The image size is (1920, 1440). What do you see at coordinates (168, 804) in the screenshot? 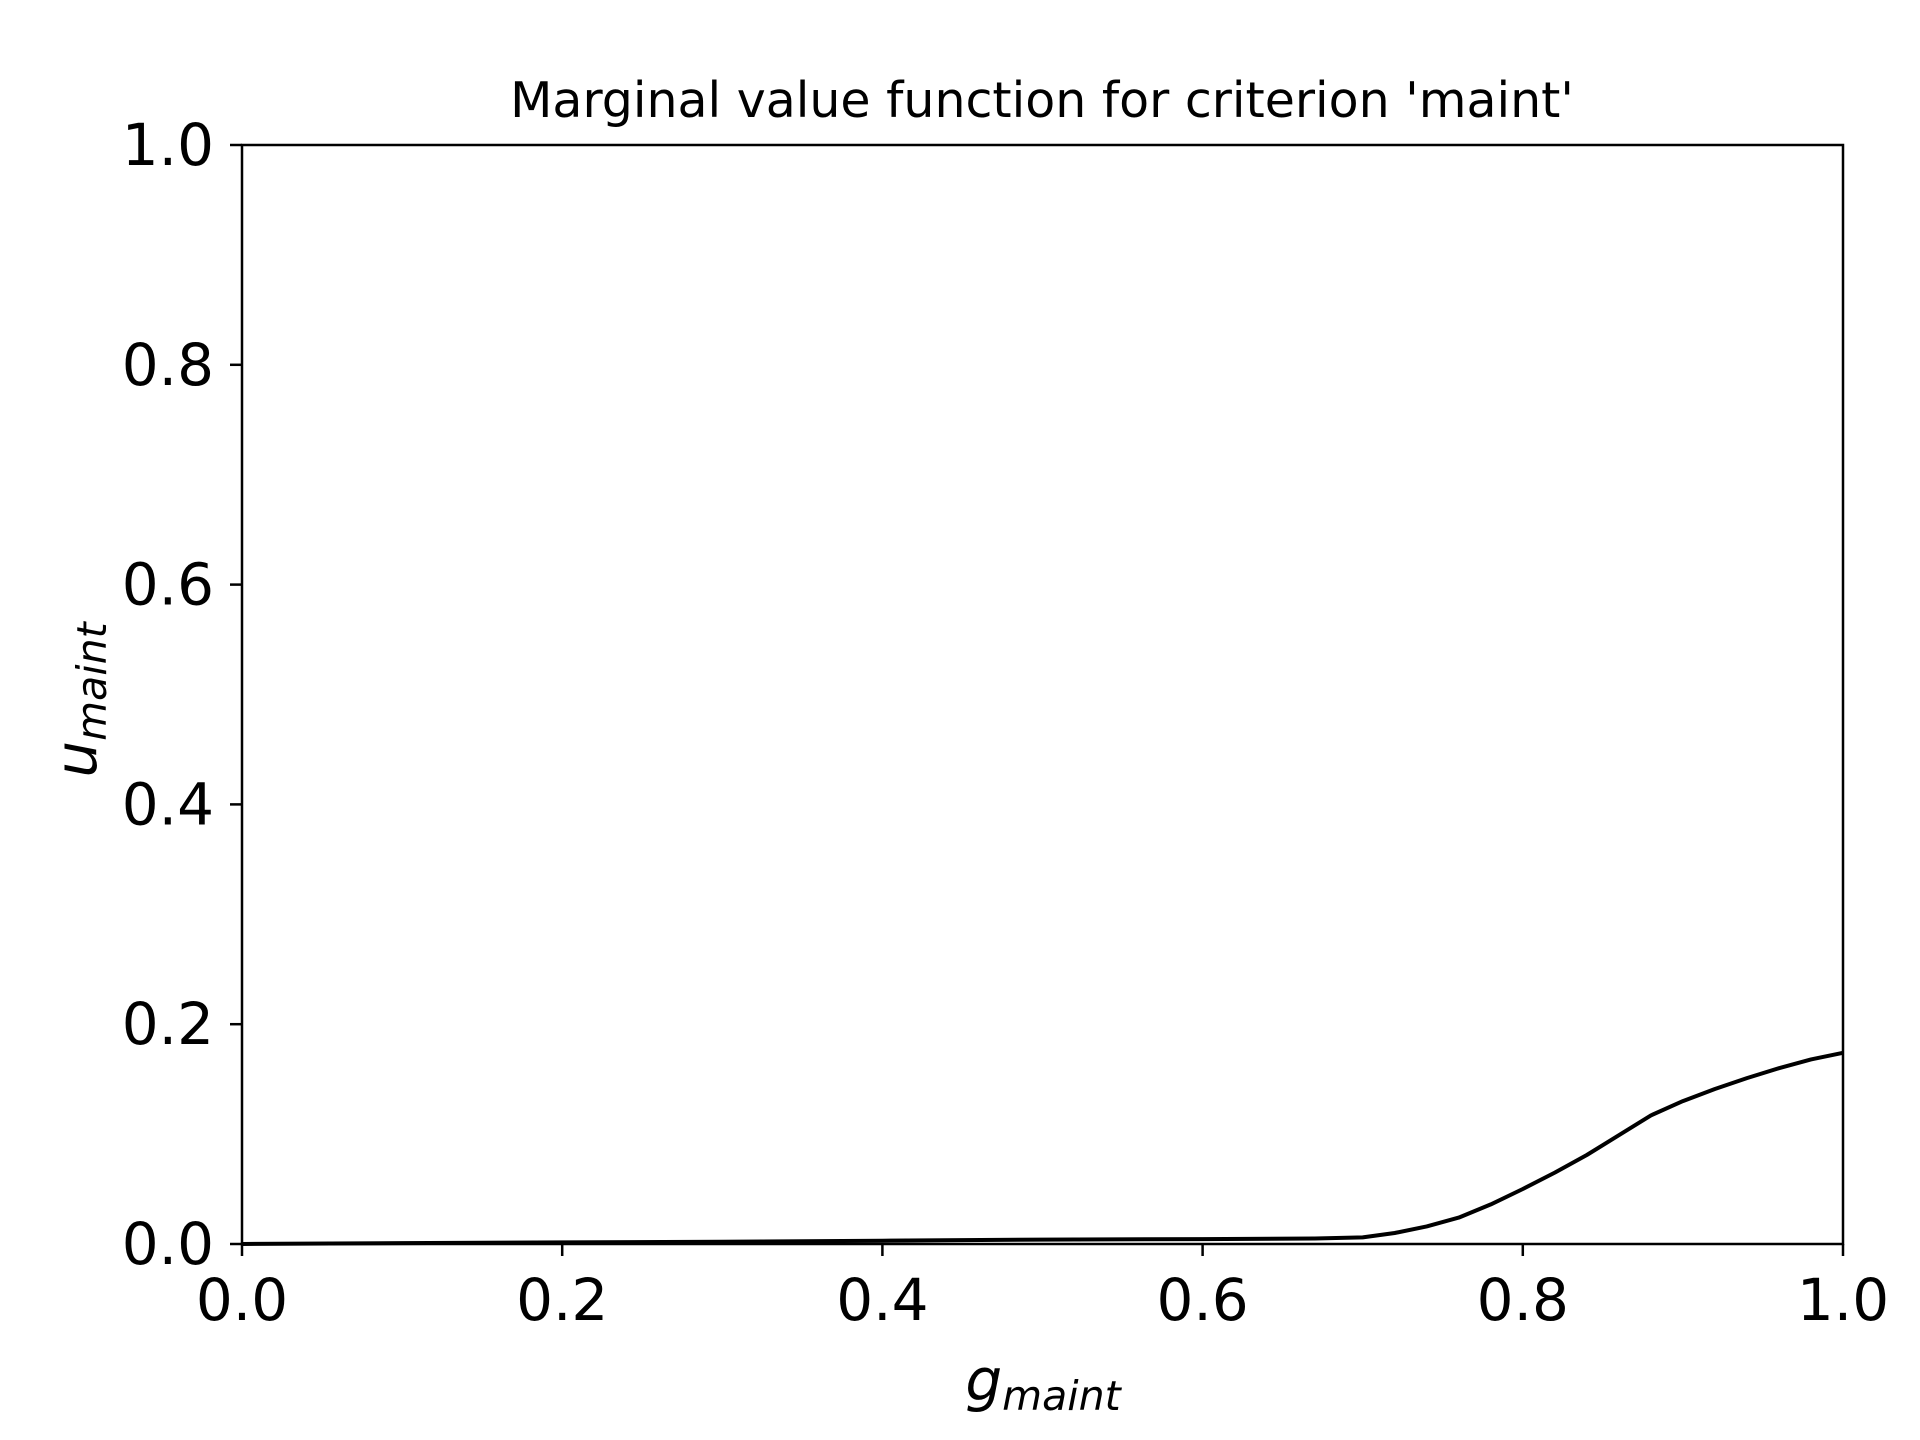
I see `y-tick-label: 0.4` at bounding box center [168, 804].